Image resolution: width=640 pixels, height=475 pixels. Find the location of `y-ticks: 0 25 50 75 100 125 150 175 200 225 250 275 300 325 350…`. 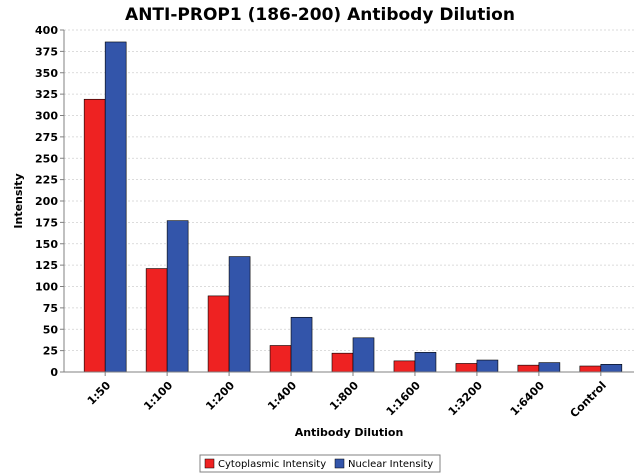

y-ticks: 0 25 50 75 100 125 150 175 200 225 250 275 300 325 350… is located at coordinates (49, 201).